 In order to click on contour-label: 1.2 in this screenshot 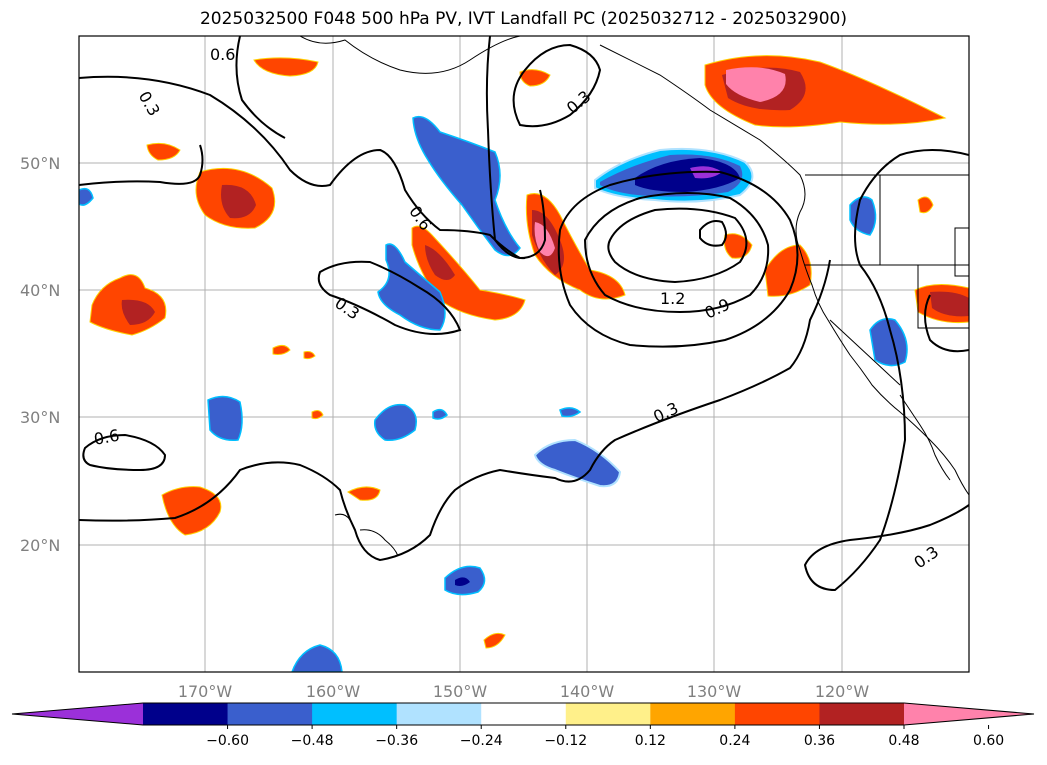, I will do `click(672, 298)`.